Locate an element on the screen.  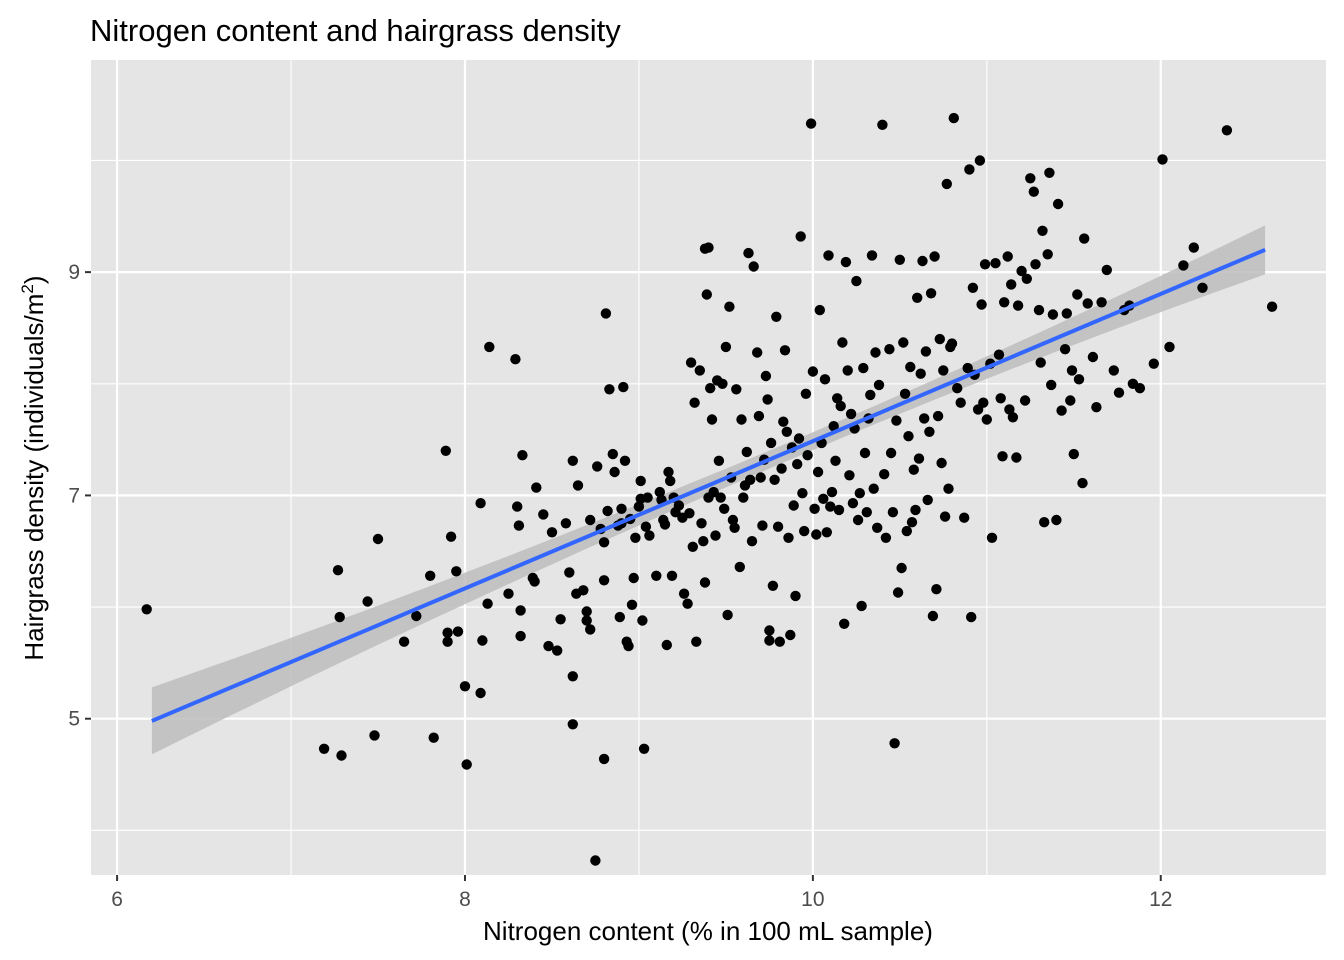
x-axis-title: Nitrogen content (% in 100 mL sample) is located at coordinates (708, 931).